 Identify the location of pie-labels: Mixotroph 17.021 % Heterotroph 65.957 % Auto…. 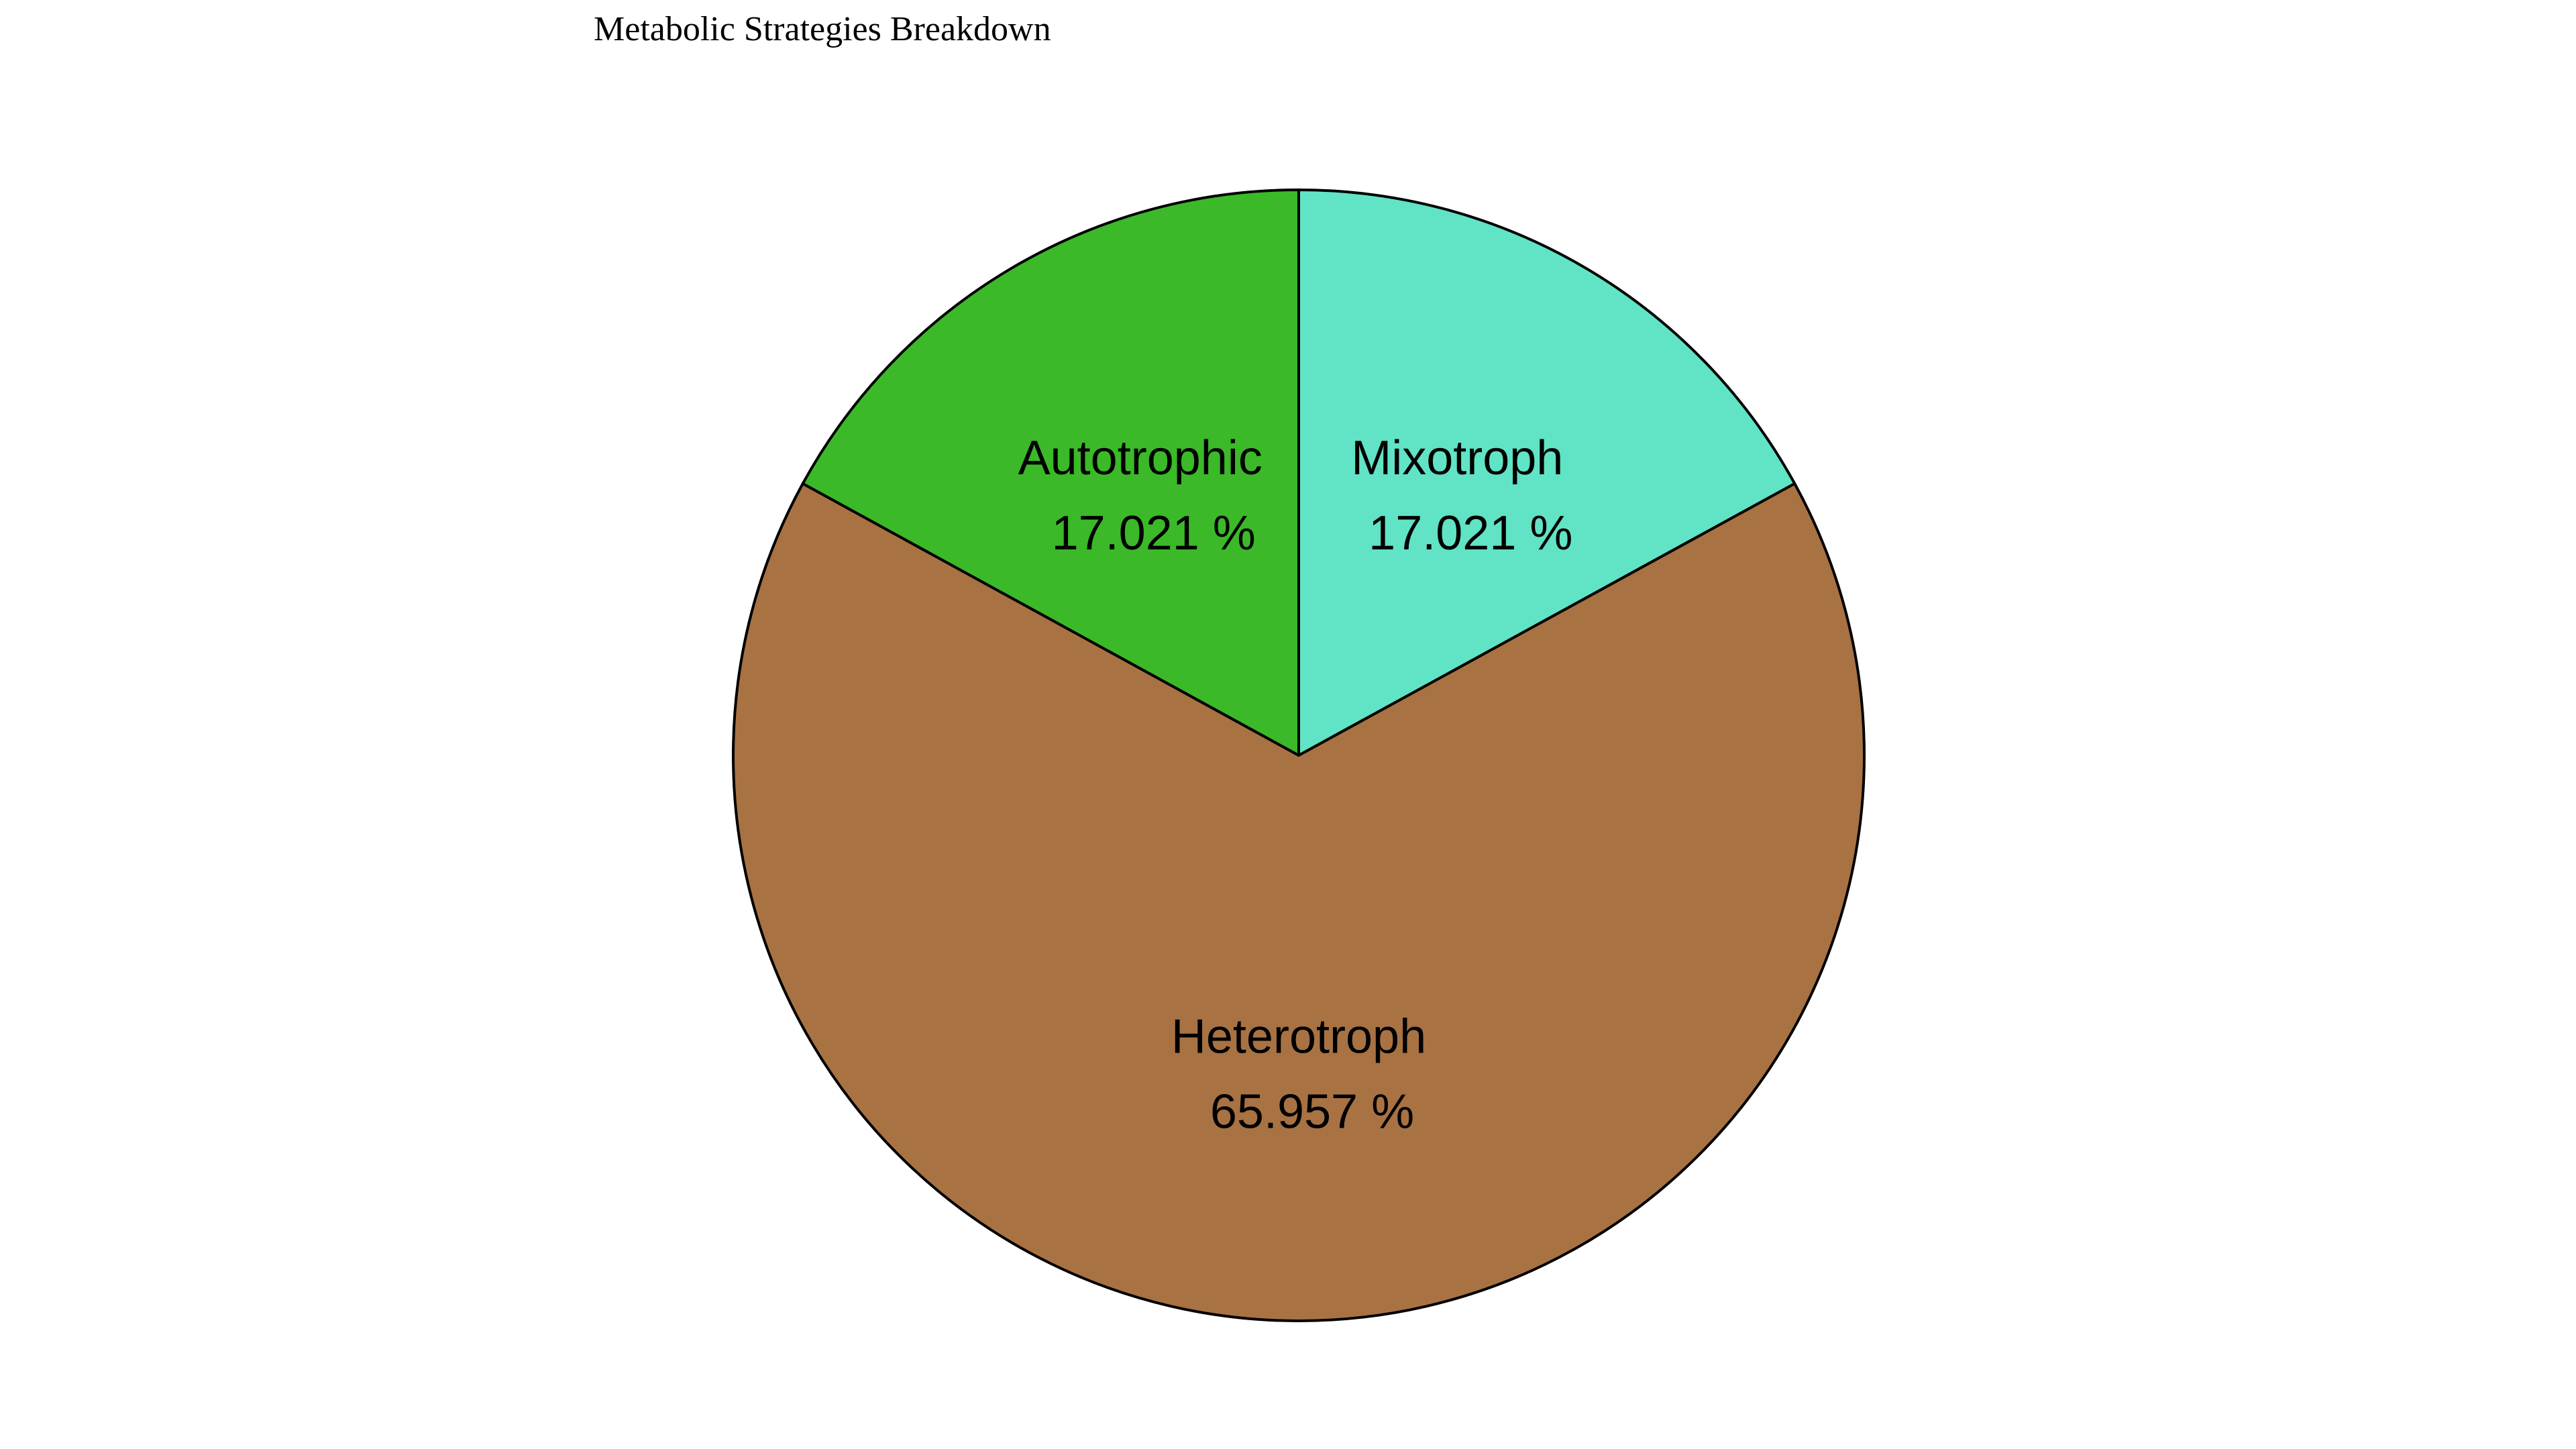
(1295, 785).